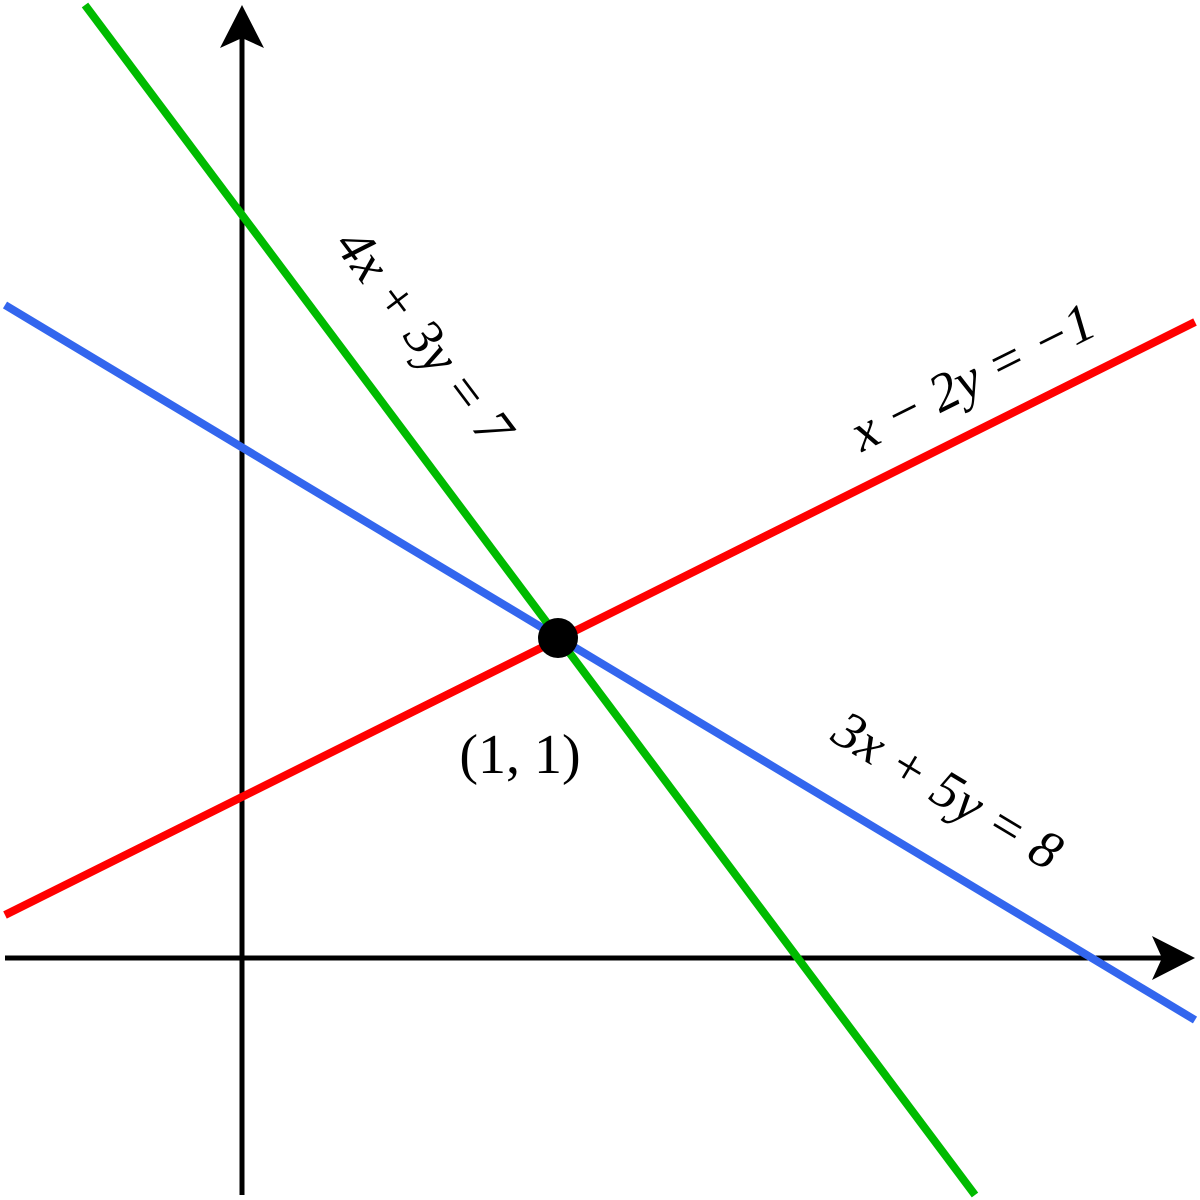 This screenshot has height=1200, width=1200. What do you see at coordinates (947, 790) in the screenshot?
I see `blue-equation: 3x + 5y = 8` at bounding box center [947, 790].